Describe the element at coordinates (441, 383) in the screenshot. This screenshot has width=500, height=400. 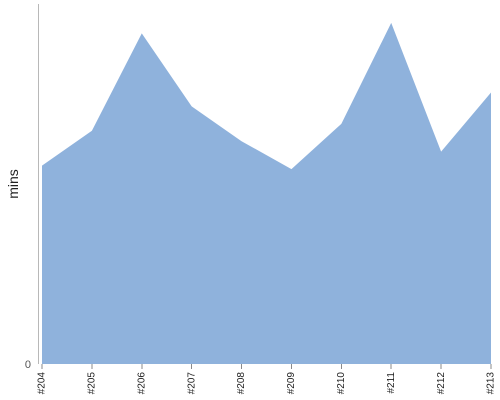
I see `x-tick-label-9: #212` at that location.